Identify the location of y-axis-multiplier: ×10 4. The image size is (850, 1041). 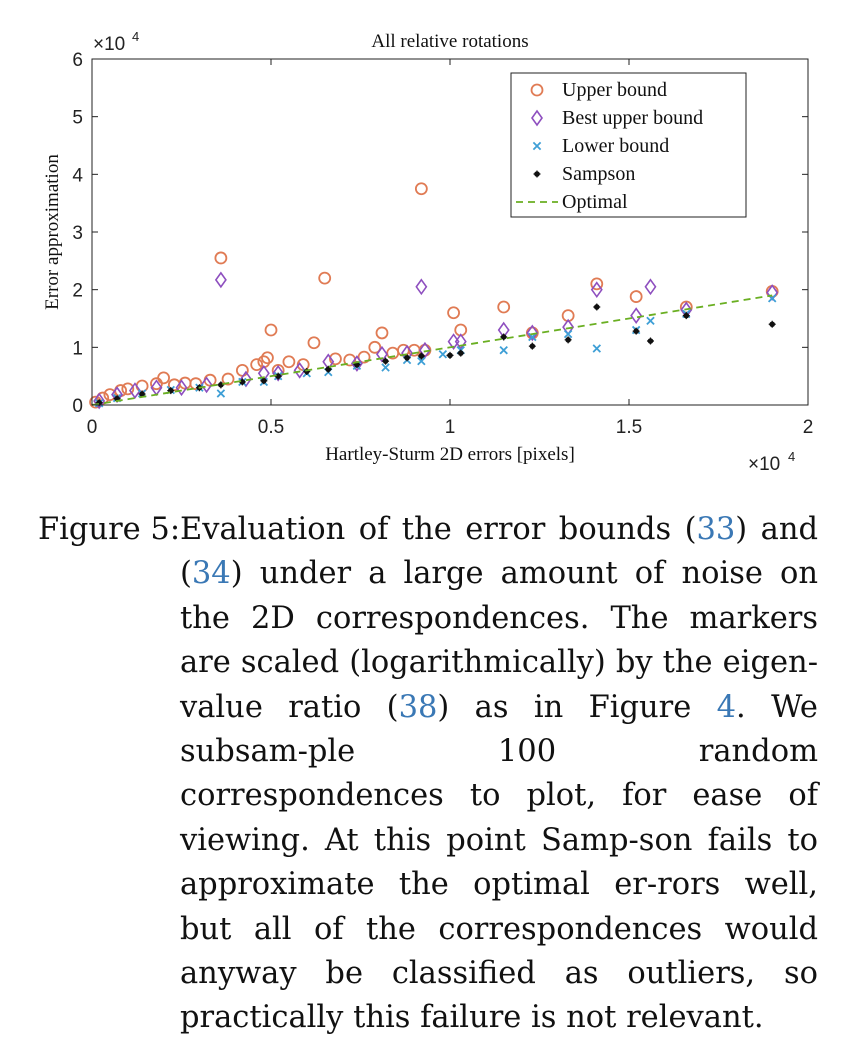
(116, 42).